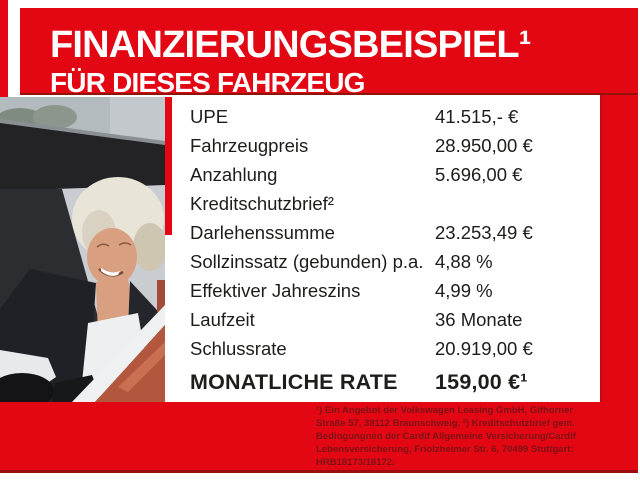  Describe the element at coordinates (209, 116) in the screenshot. I see `row-label: UPE` at that location.